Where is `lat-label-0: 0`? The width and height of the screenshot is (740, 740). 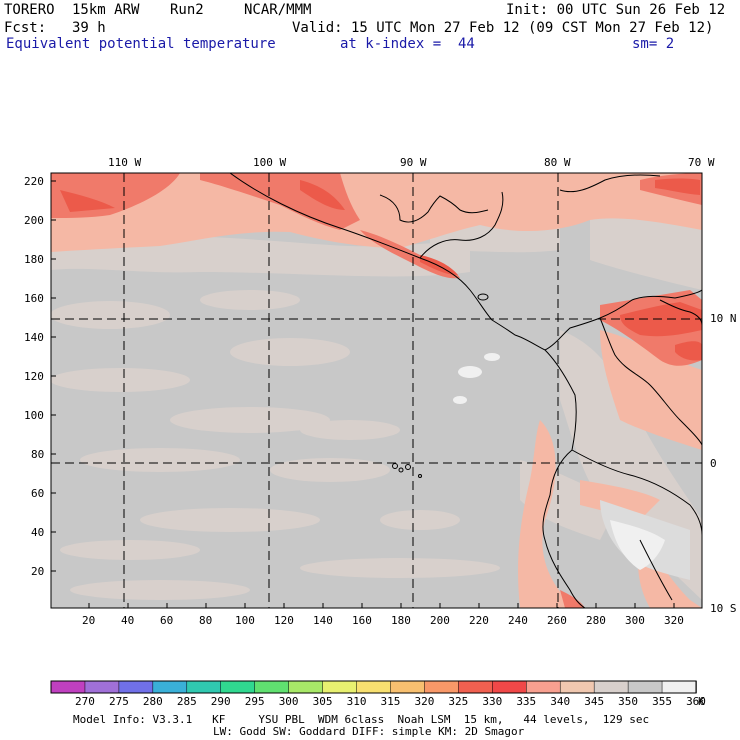 lat-label-0: 0 is located at coordinates (713, 463).